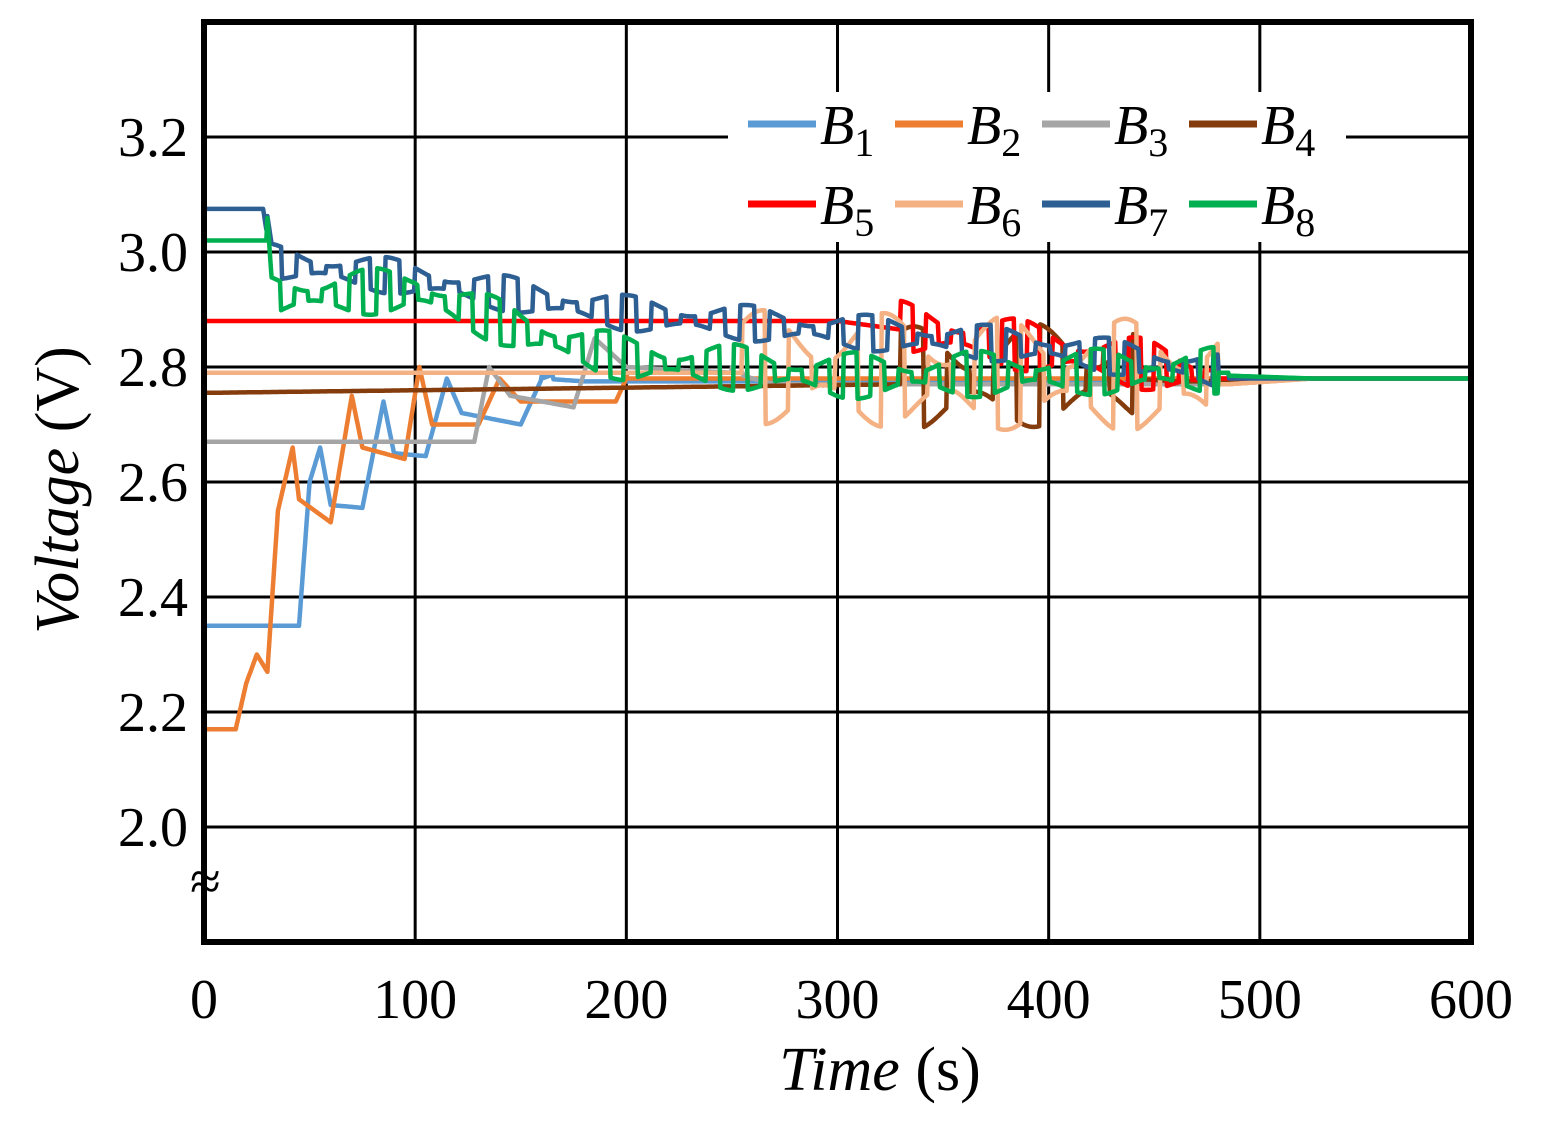  Describe the element at coordinates (994, 210) in the screenshot. I see `legend-label-b6: B6` at that location.